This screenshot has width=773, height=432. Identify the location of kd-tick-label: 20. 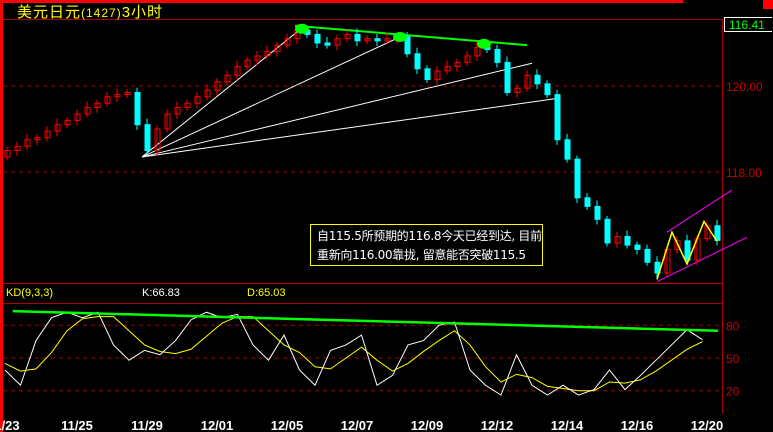
(733, 392).